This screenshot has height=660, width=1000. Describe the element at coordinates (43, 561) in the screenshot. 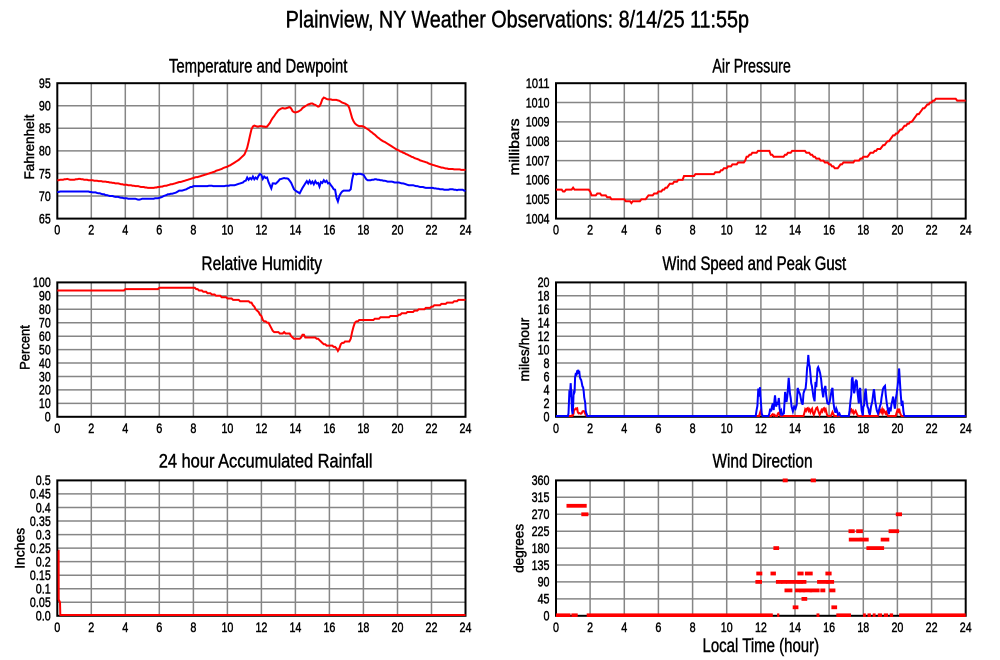

I see `svg-text: 0.2` at that location.